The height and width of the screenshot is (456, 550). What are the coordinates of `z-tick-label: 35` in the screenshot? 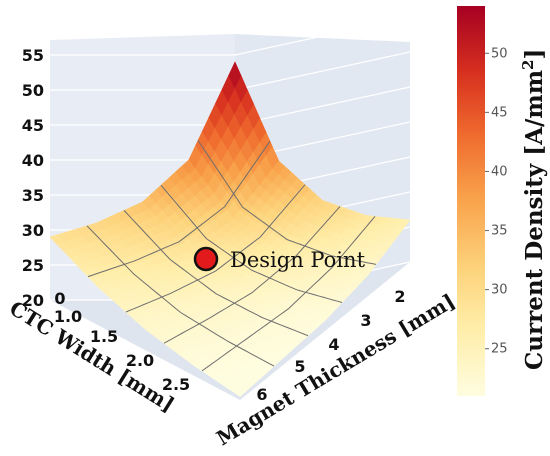 It's located at (33, 195).